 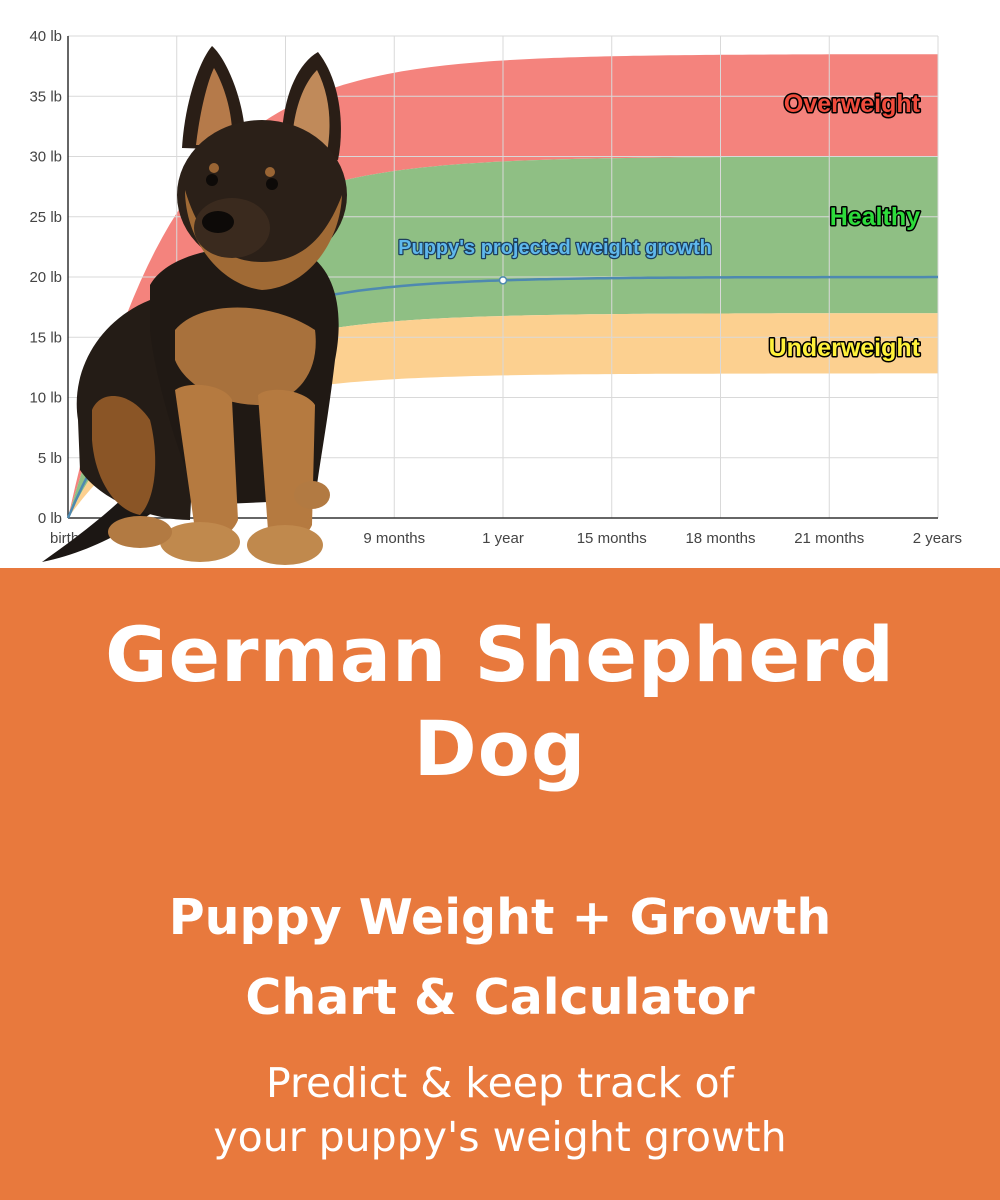 What do you see at coordinates (875, 217) in the screenshot?
I see `band-label-healthy: Healthy` at bounding box center [875, 217].